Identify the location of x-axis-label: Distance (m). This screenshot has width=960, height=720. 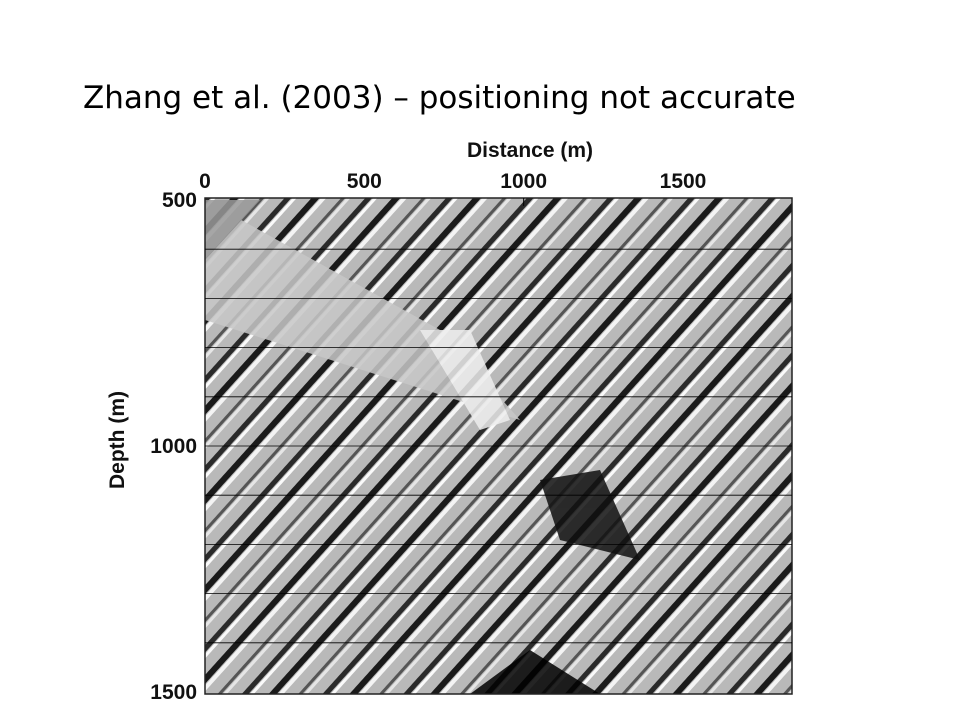
(530, 150).